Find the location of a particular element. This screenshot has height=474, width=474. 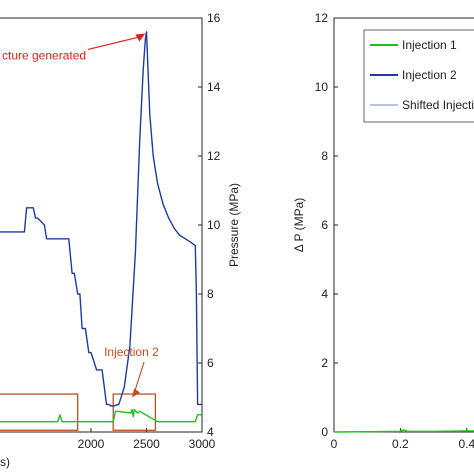

y-tick-label: 0 is located at coordinates (324, 432).